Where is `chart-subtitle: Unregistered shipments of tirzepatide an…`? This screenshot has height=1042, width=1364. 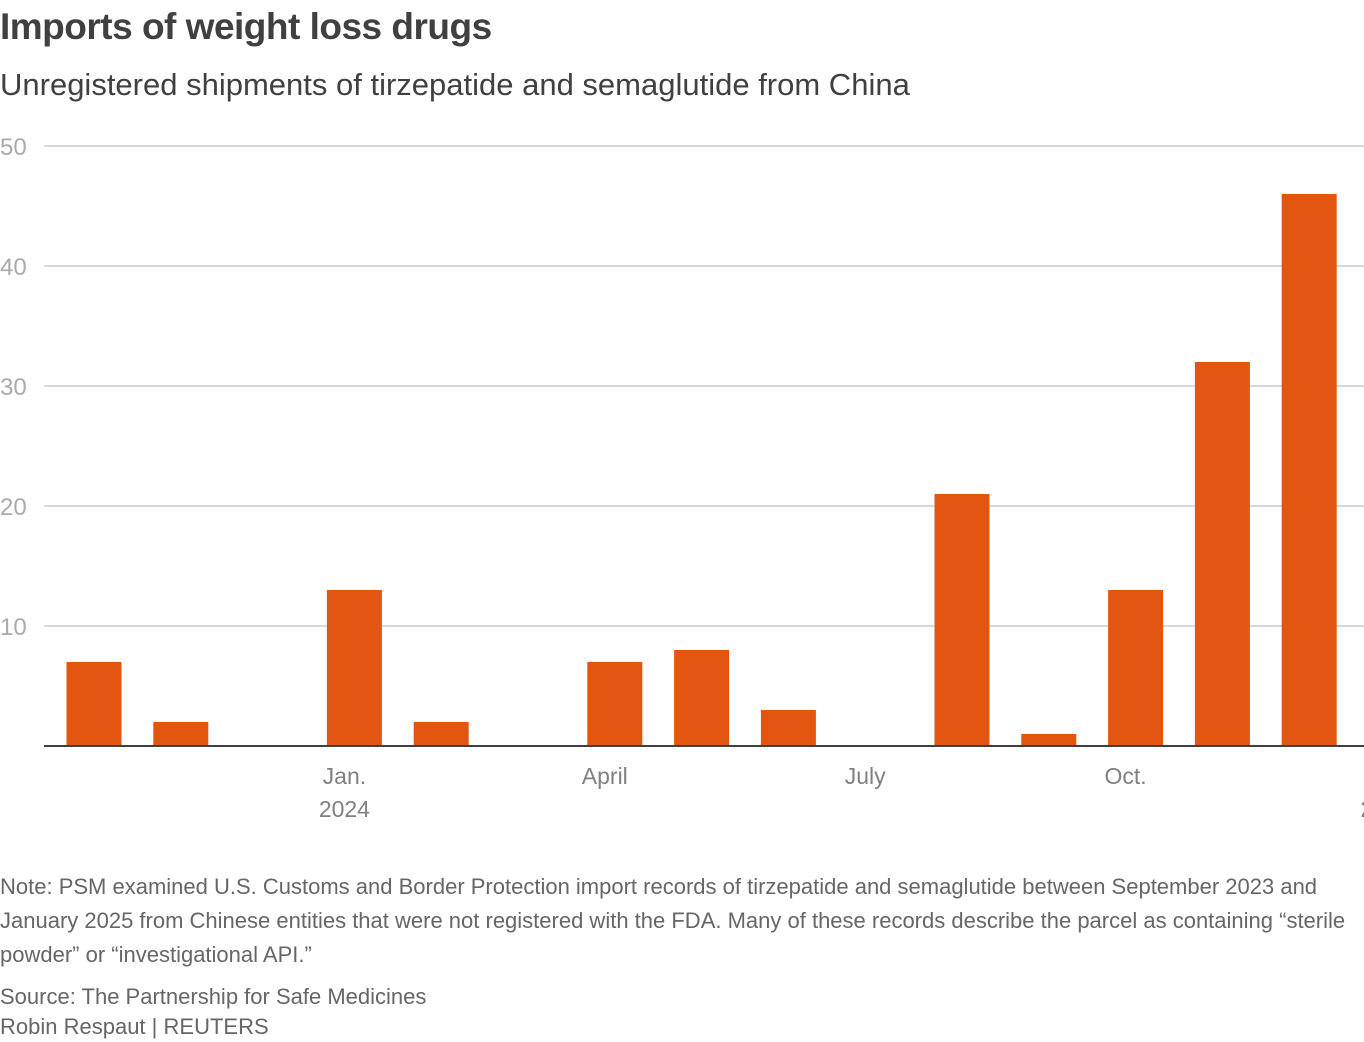 chart-subtitle: Unregistered shipments of tirzepatide an… is located at coordinates (455, 84).